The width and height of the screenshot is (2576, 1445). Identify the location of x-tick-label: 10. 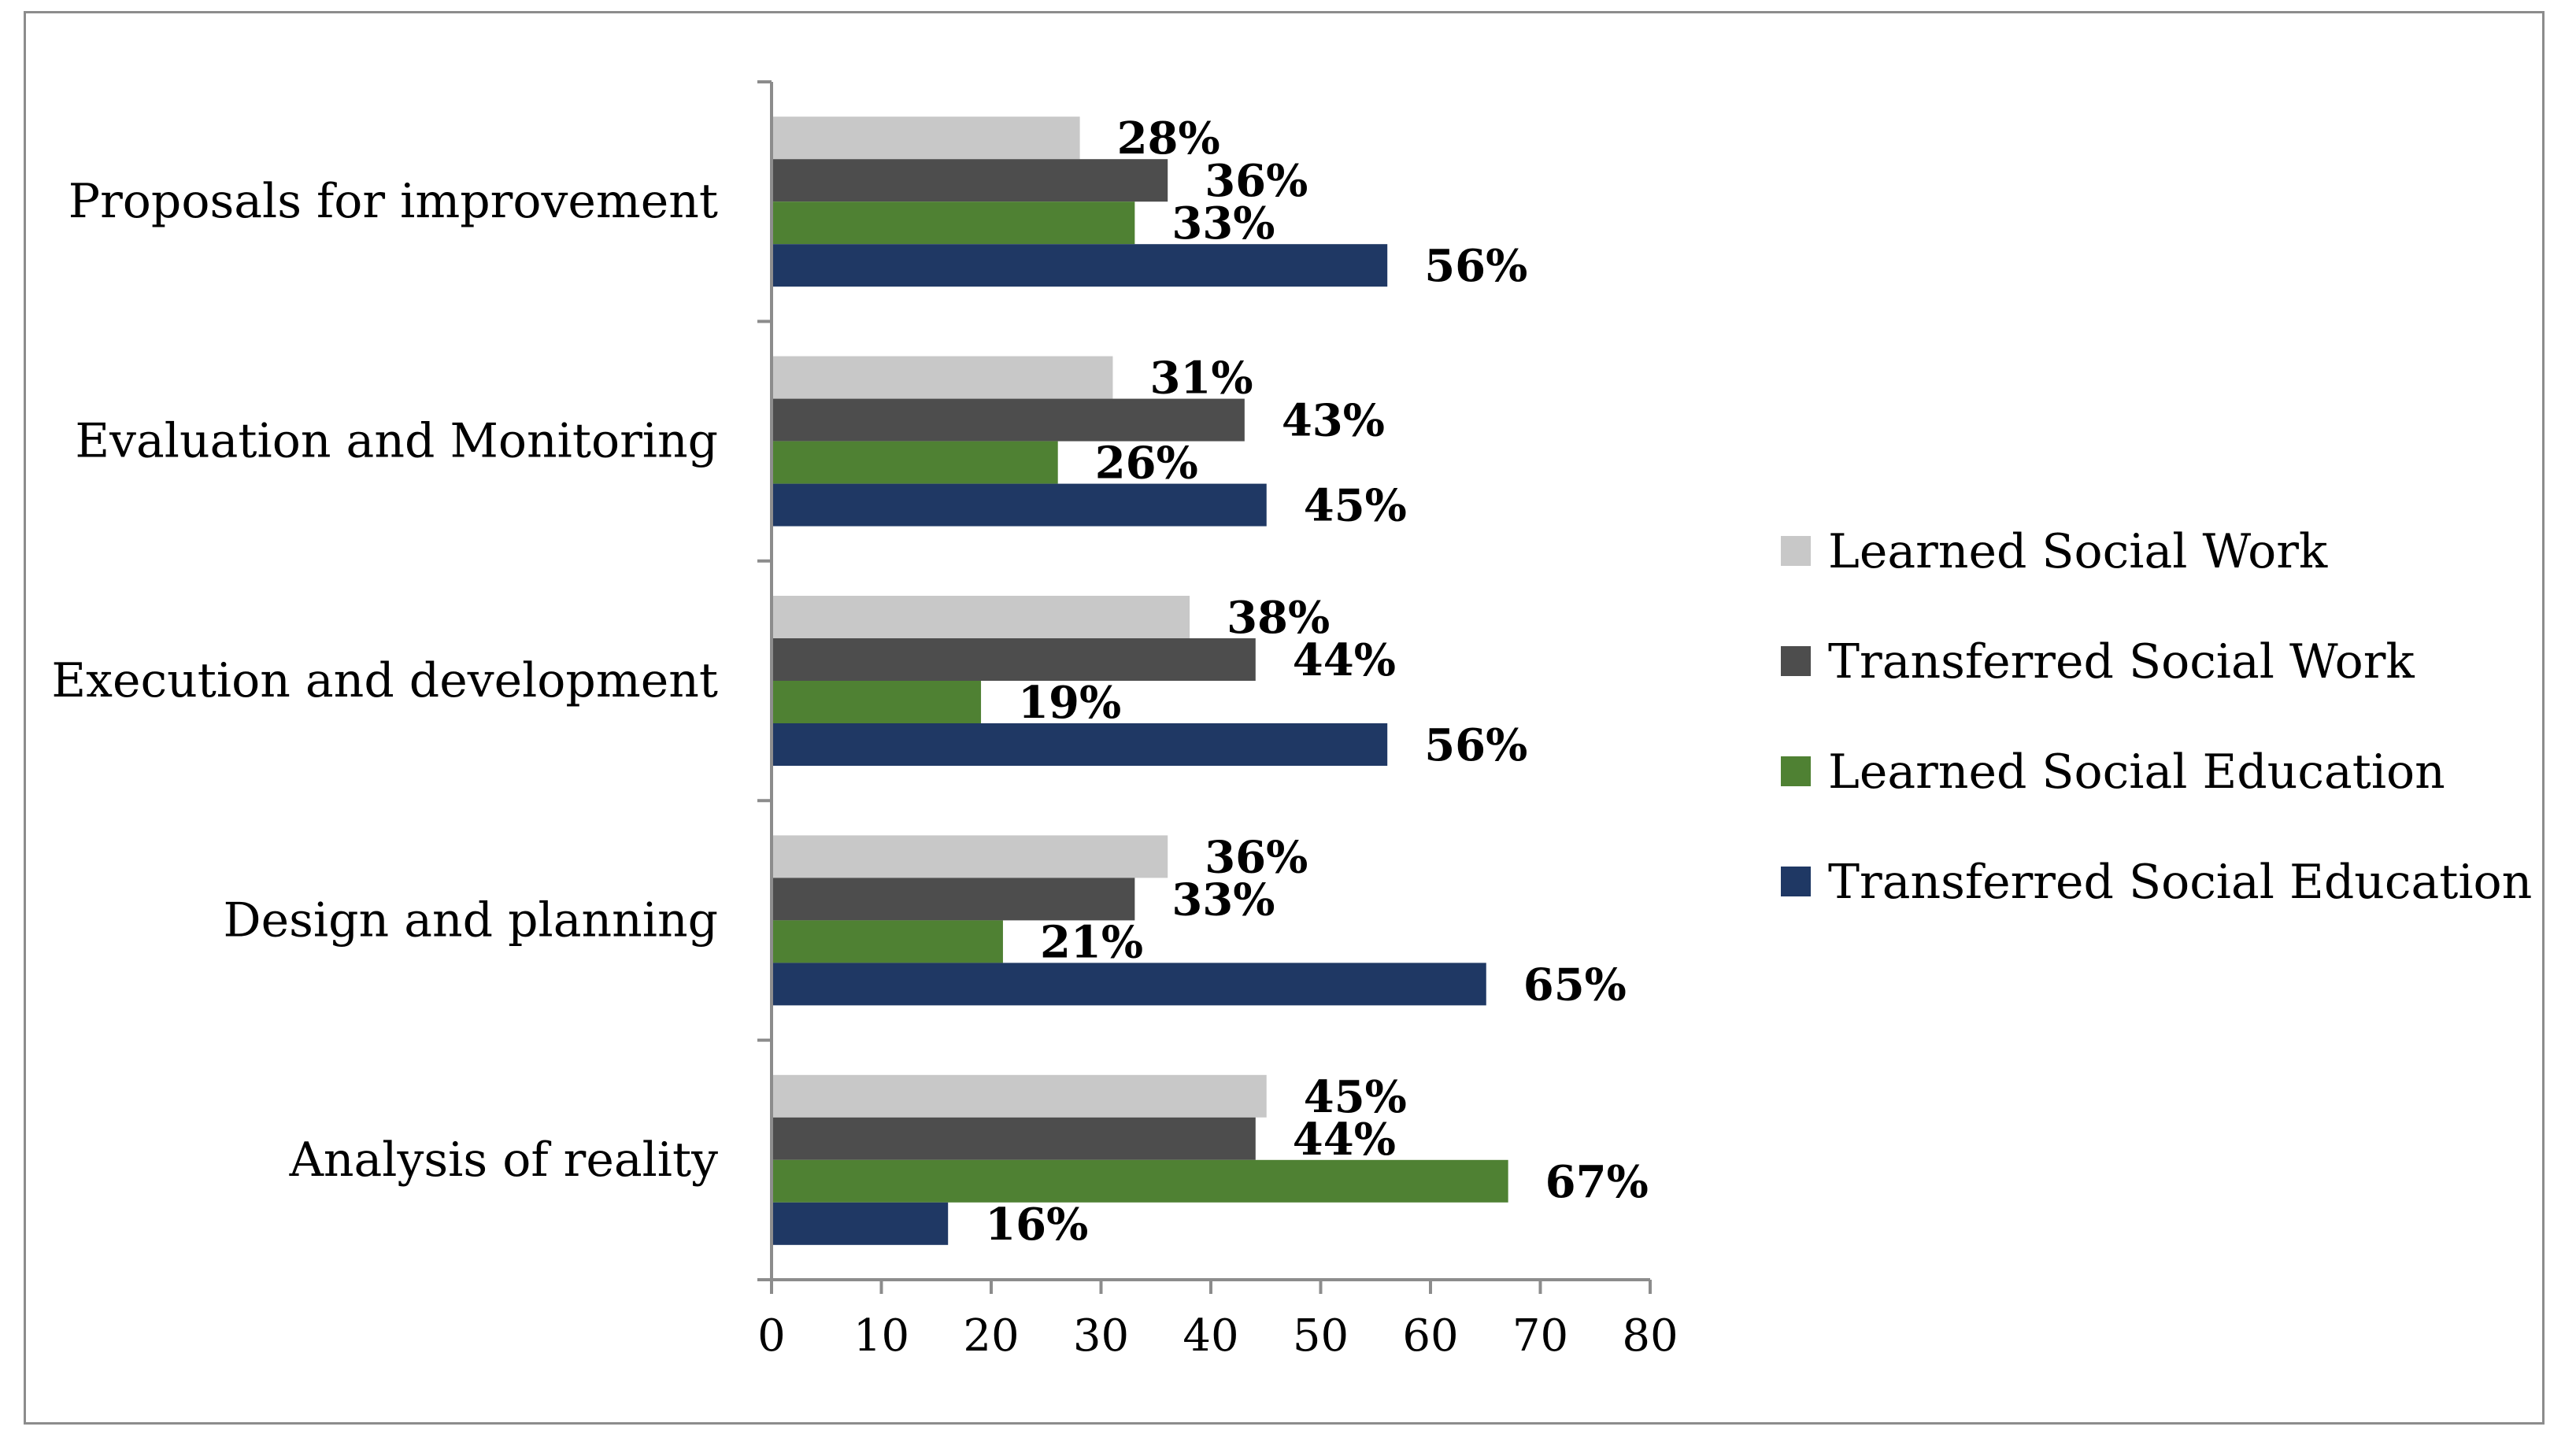
(881, 1336).